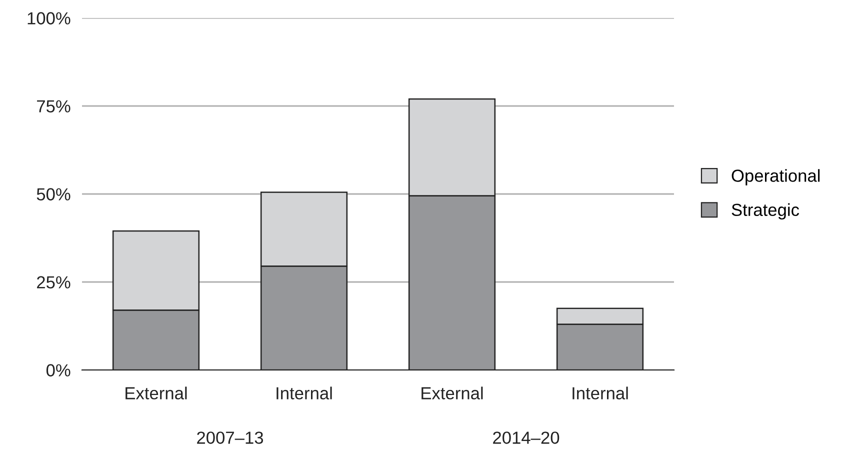  I want to click on text: 2007–13, so click(230, 438).